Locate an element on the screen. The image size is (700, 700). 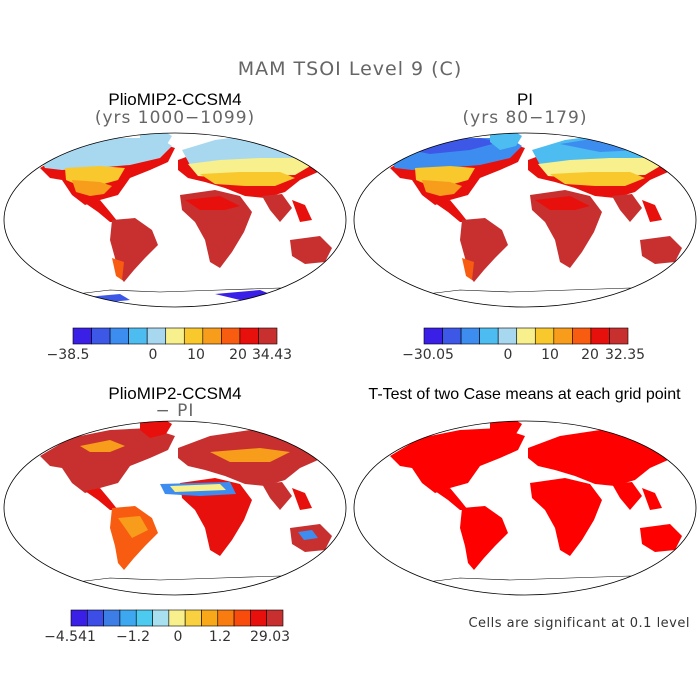
panel1-title: PlioMIP2-CCSM4 is located at coordinates (175, 99).